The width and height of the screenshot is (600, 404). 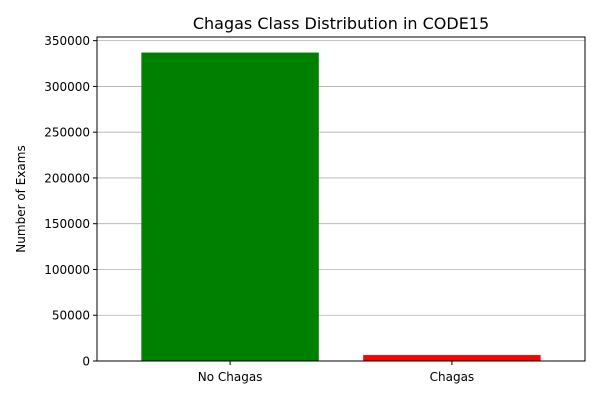 I want to click on y-tick-label: 200000, so click(x=67, y=178).